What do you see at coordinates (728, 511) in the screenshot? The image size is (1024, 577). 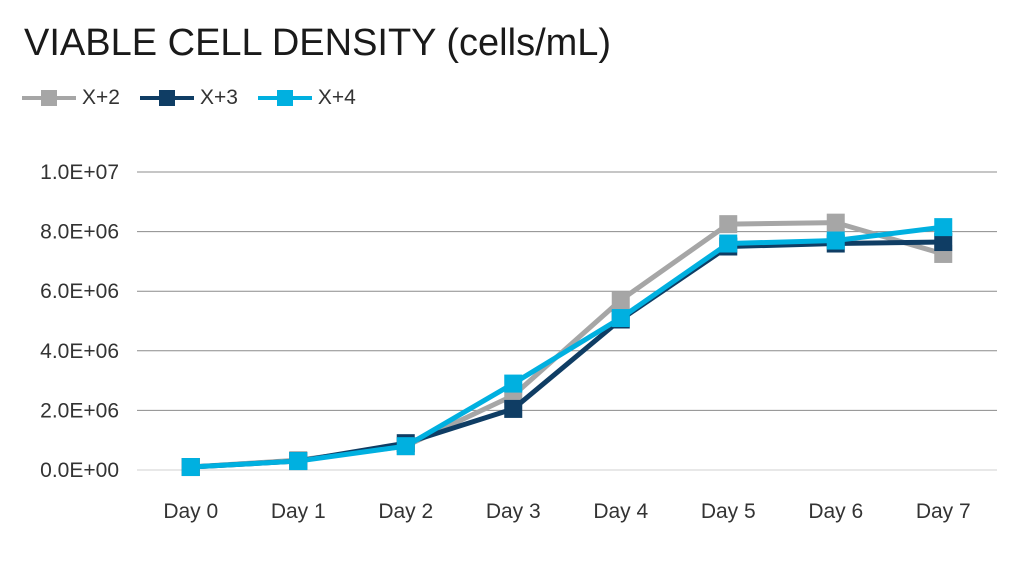 I see `x-tick-label: Day 5` at bounding box center [728, 511].